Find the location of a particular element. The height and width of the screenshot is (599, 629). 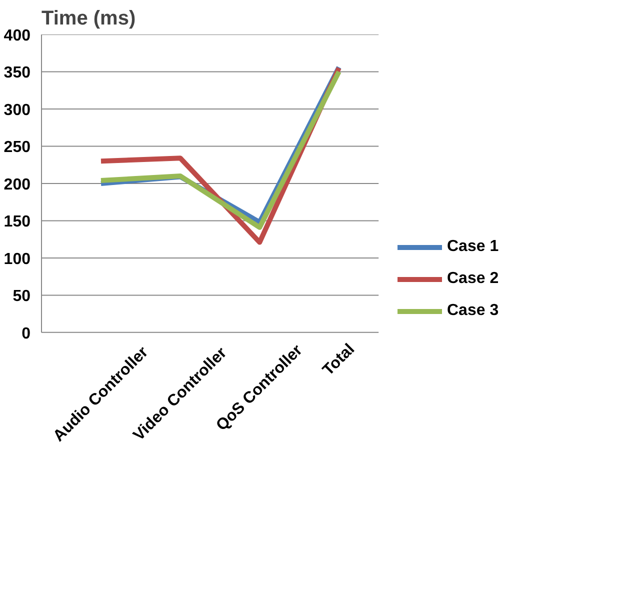

legend-label: Case 1 is located at coordinates (473, 247).